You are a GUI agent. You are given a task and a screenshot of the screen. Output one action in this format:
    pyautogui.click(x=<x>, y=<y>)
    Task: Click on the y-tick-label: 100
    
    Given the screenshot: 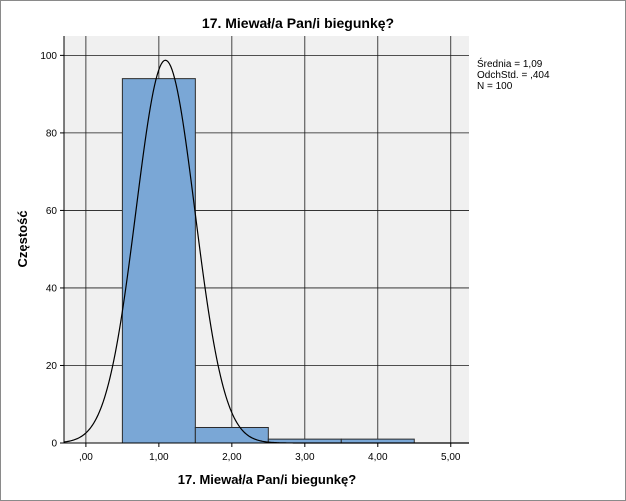 What is the action you would take?
    pyautogui.click(x=48, y=56)
    